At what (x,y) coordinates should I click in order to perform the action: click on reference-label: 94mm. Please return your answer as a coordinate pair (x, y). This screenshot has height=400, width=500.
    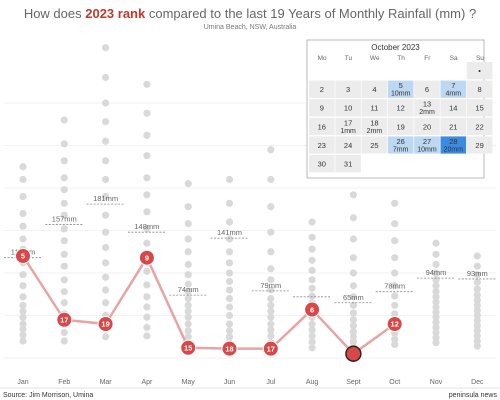
    Looking at the image, I should click on (436, 272).